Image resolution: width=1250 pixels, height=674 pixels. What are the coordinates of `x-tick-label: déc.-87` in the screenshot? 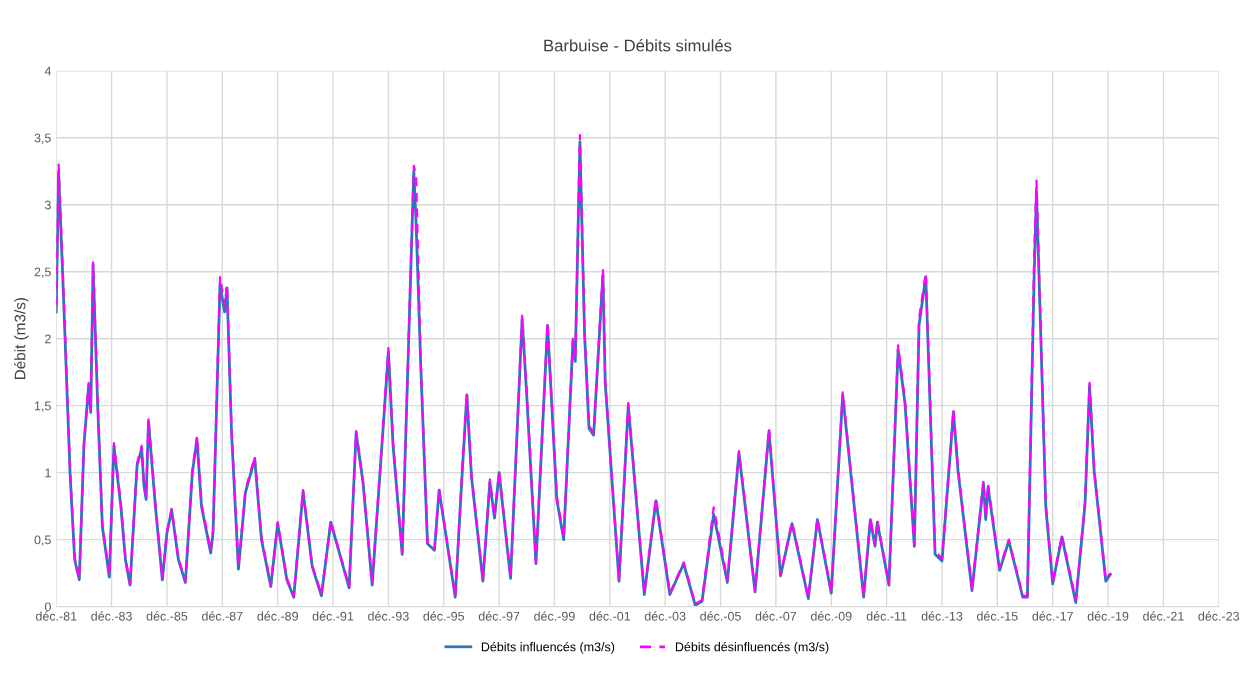 It's located at (222, 616).